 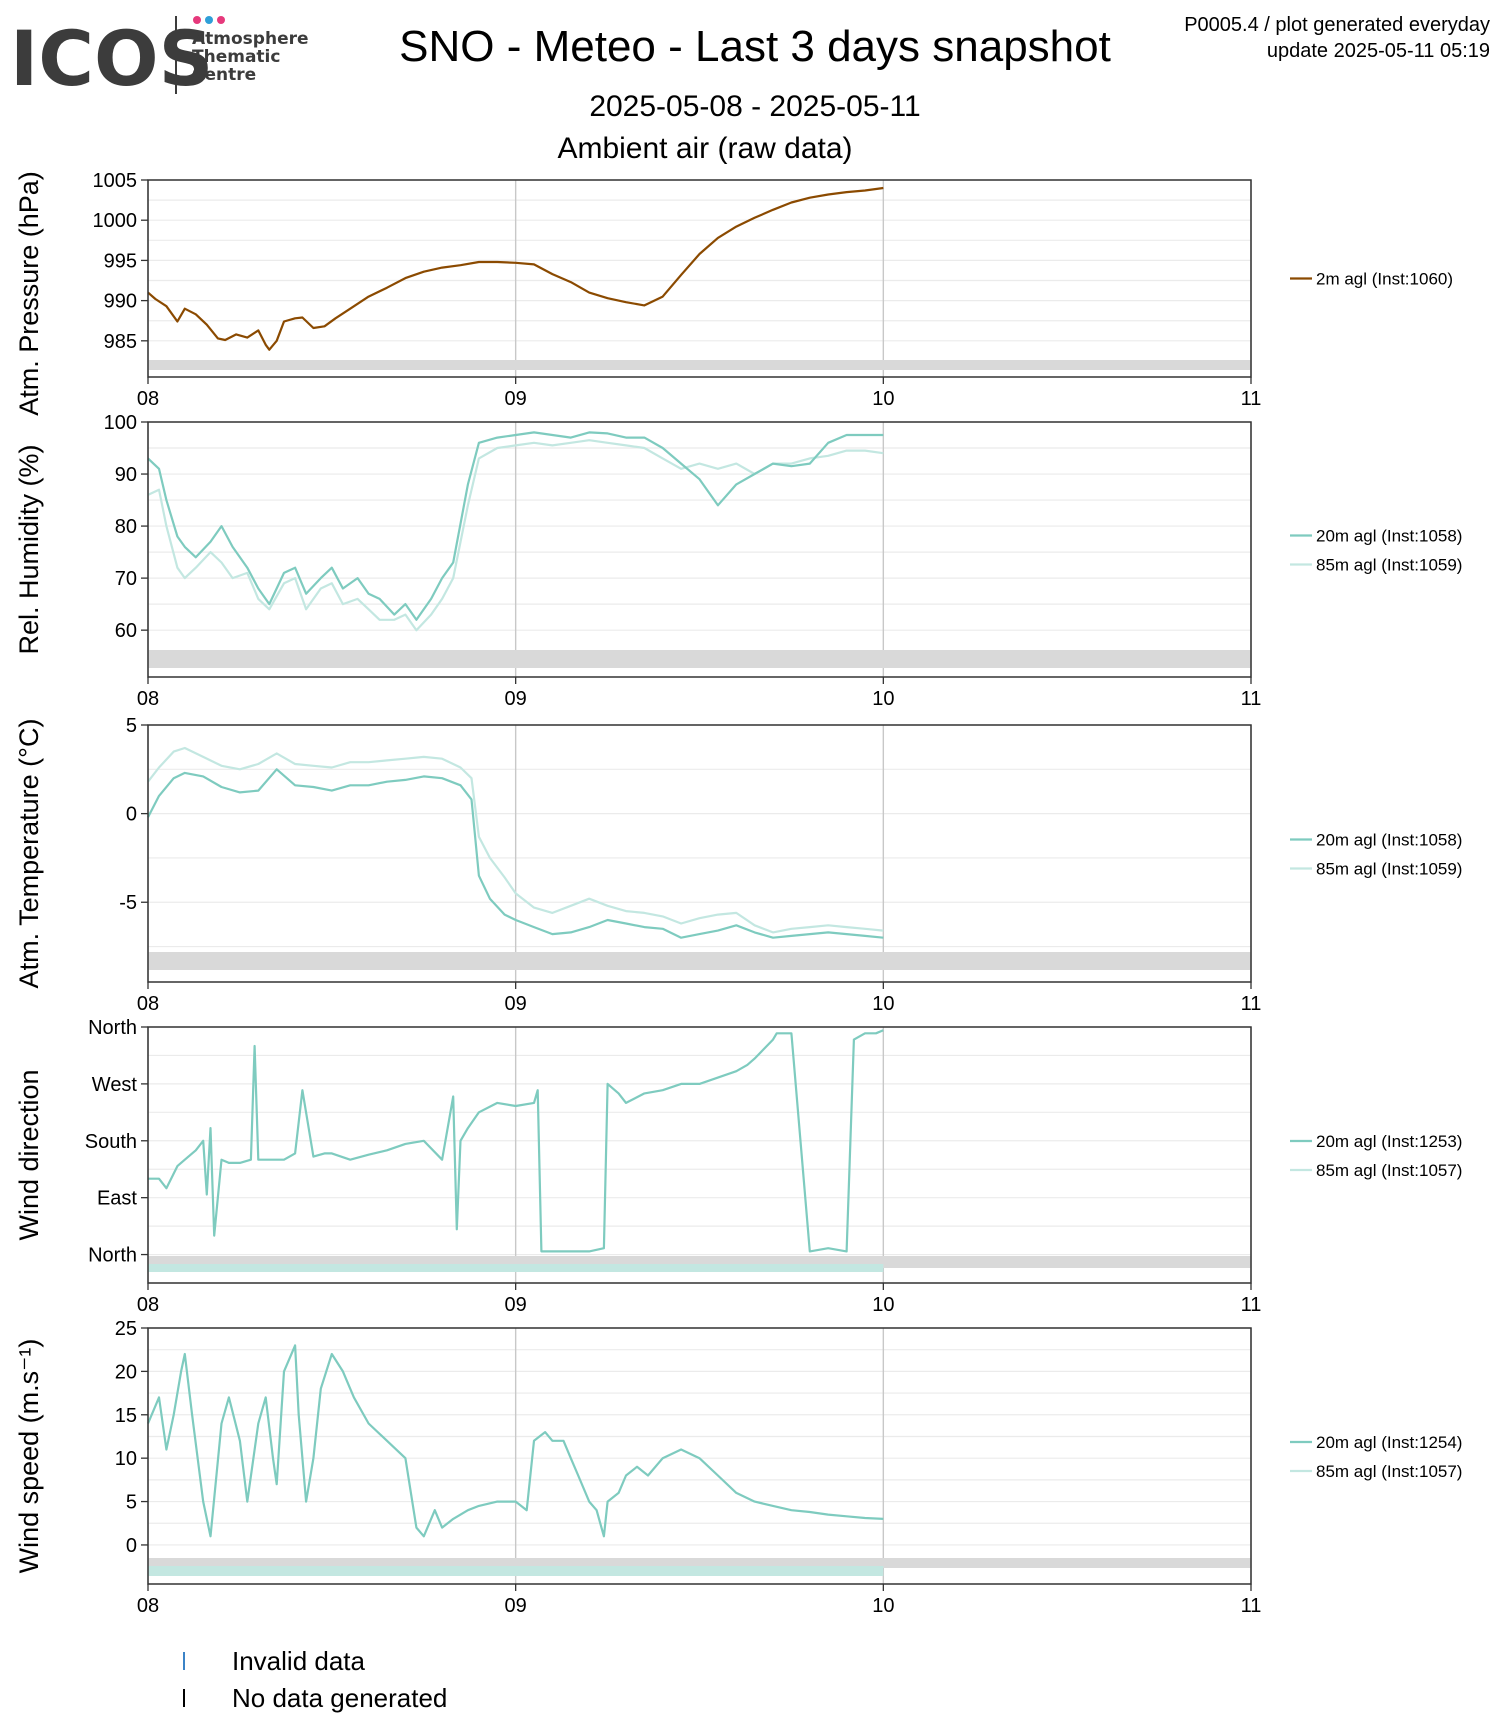 I want to click on y-tick-label: 995, so click(x=120, y=261).